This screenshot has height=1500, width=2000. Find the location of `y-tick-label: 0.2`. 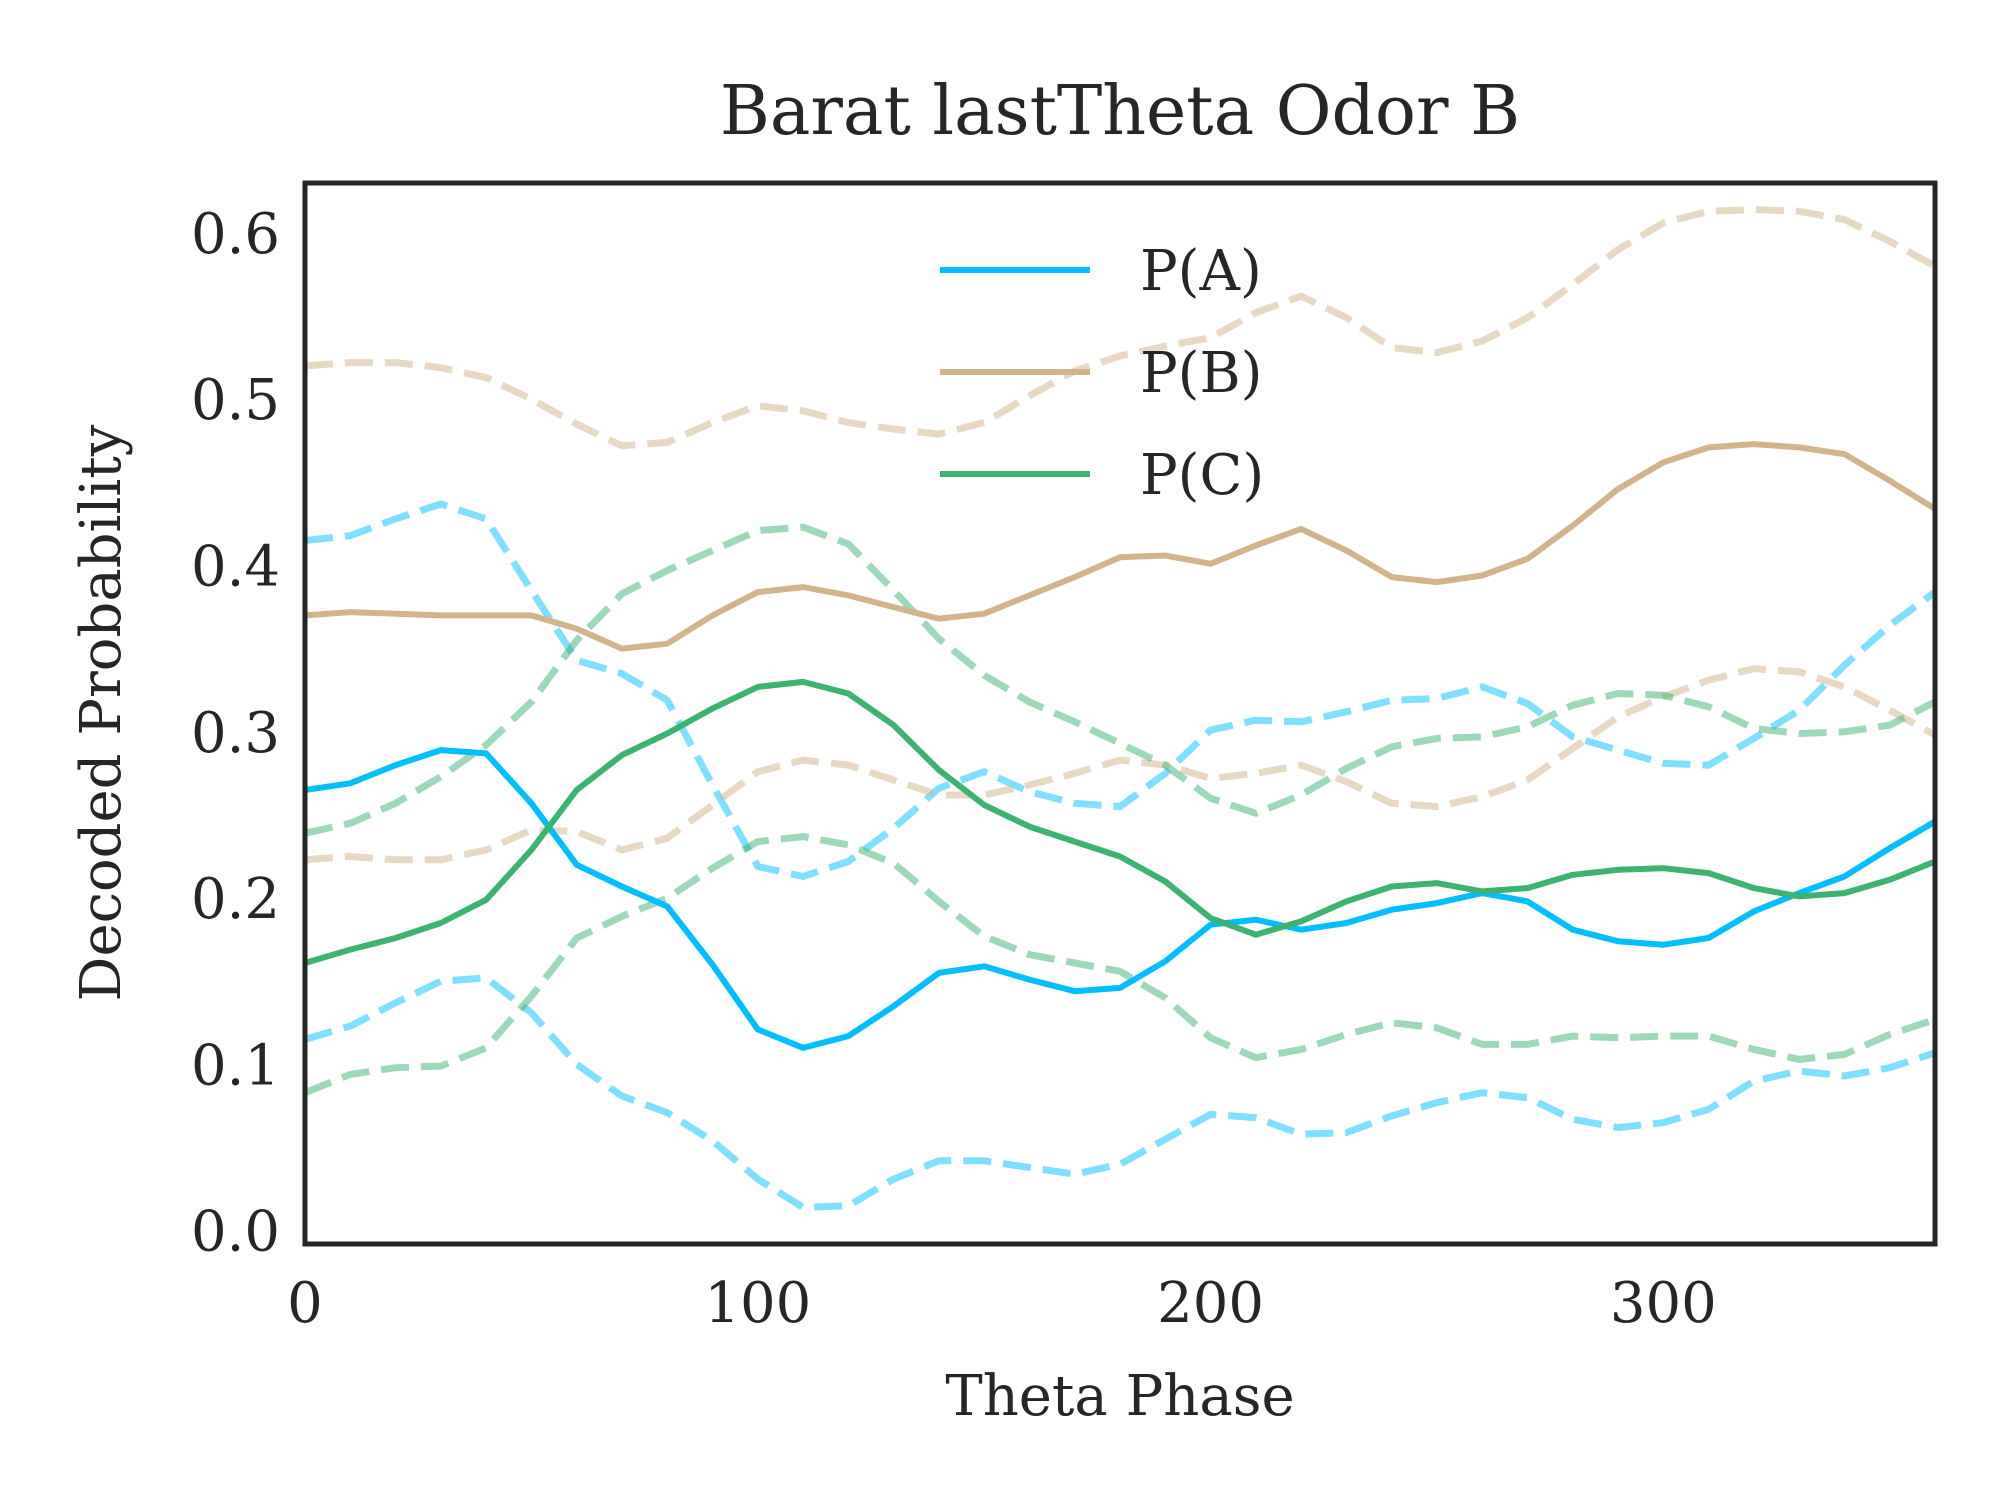

y-tick-label: 0.2 is located at coordinates (235, 899).